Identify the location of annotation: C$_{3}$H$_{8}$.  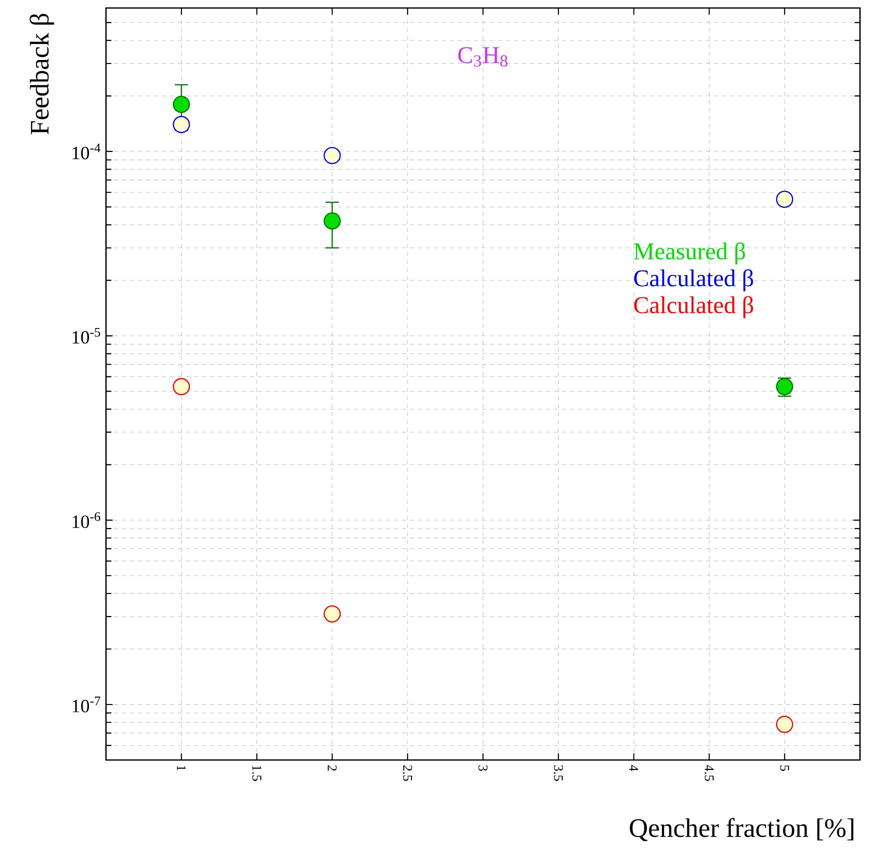
(483, 57).